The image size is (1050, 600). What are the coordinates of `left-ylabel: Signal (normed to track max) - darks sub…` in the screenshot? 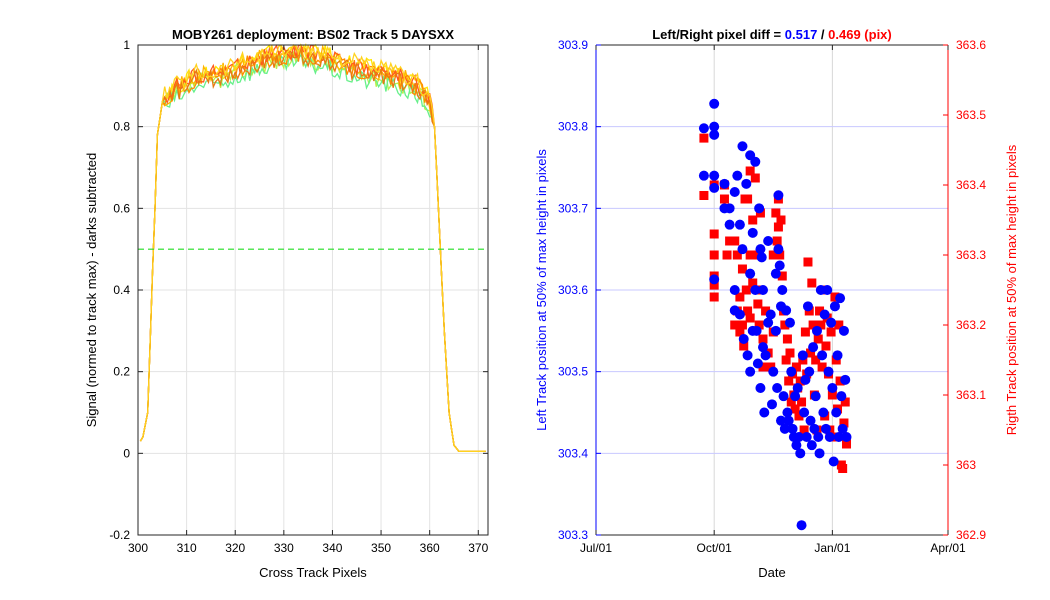 It's located at (91, 290).